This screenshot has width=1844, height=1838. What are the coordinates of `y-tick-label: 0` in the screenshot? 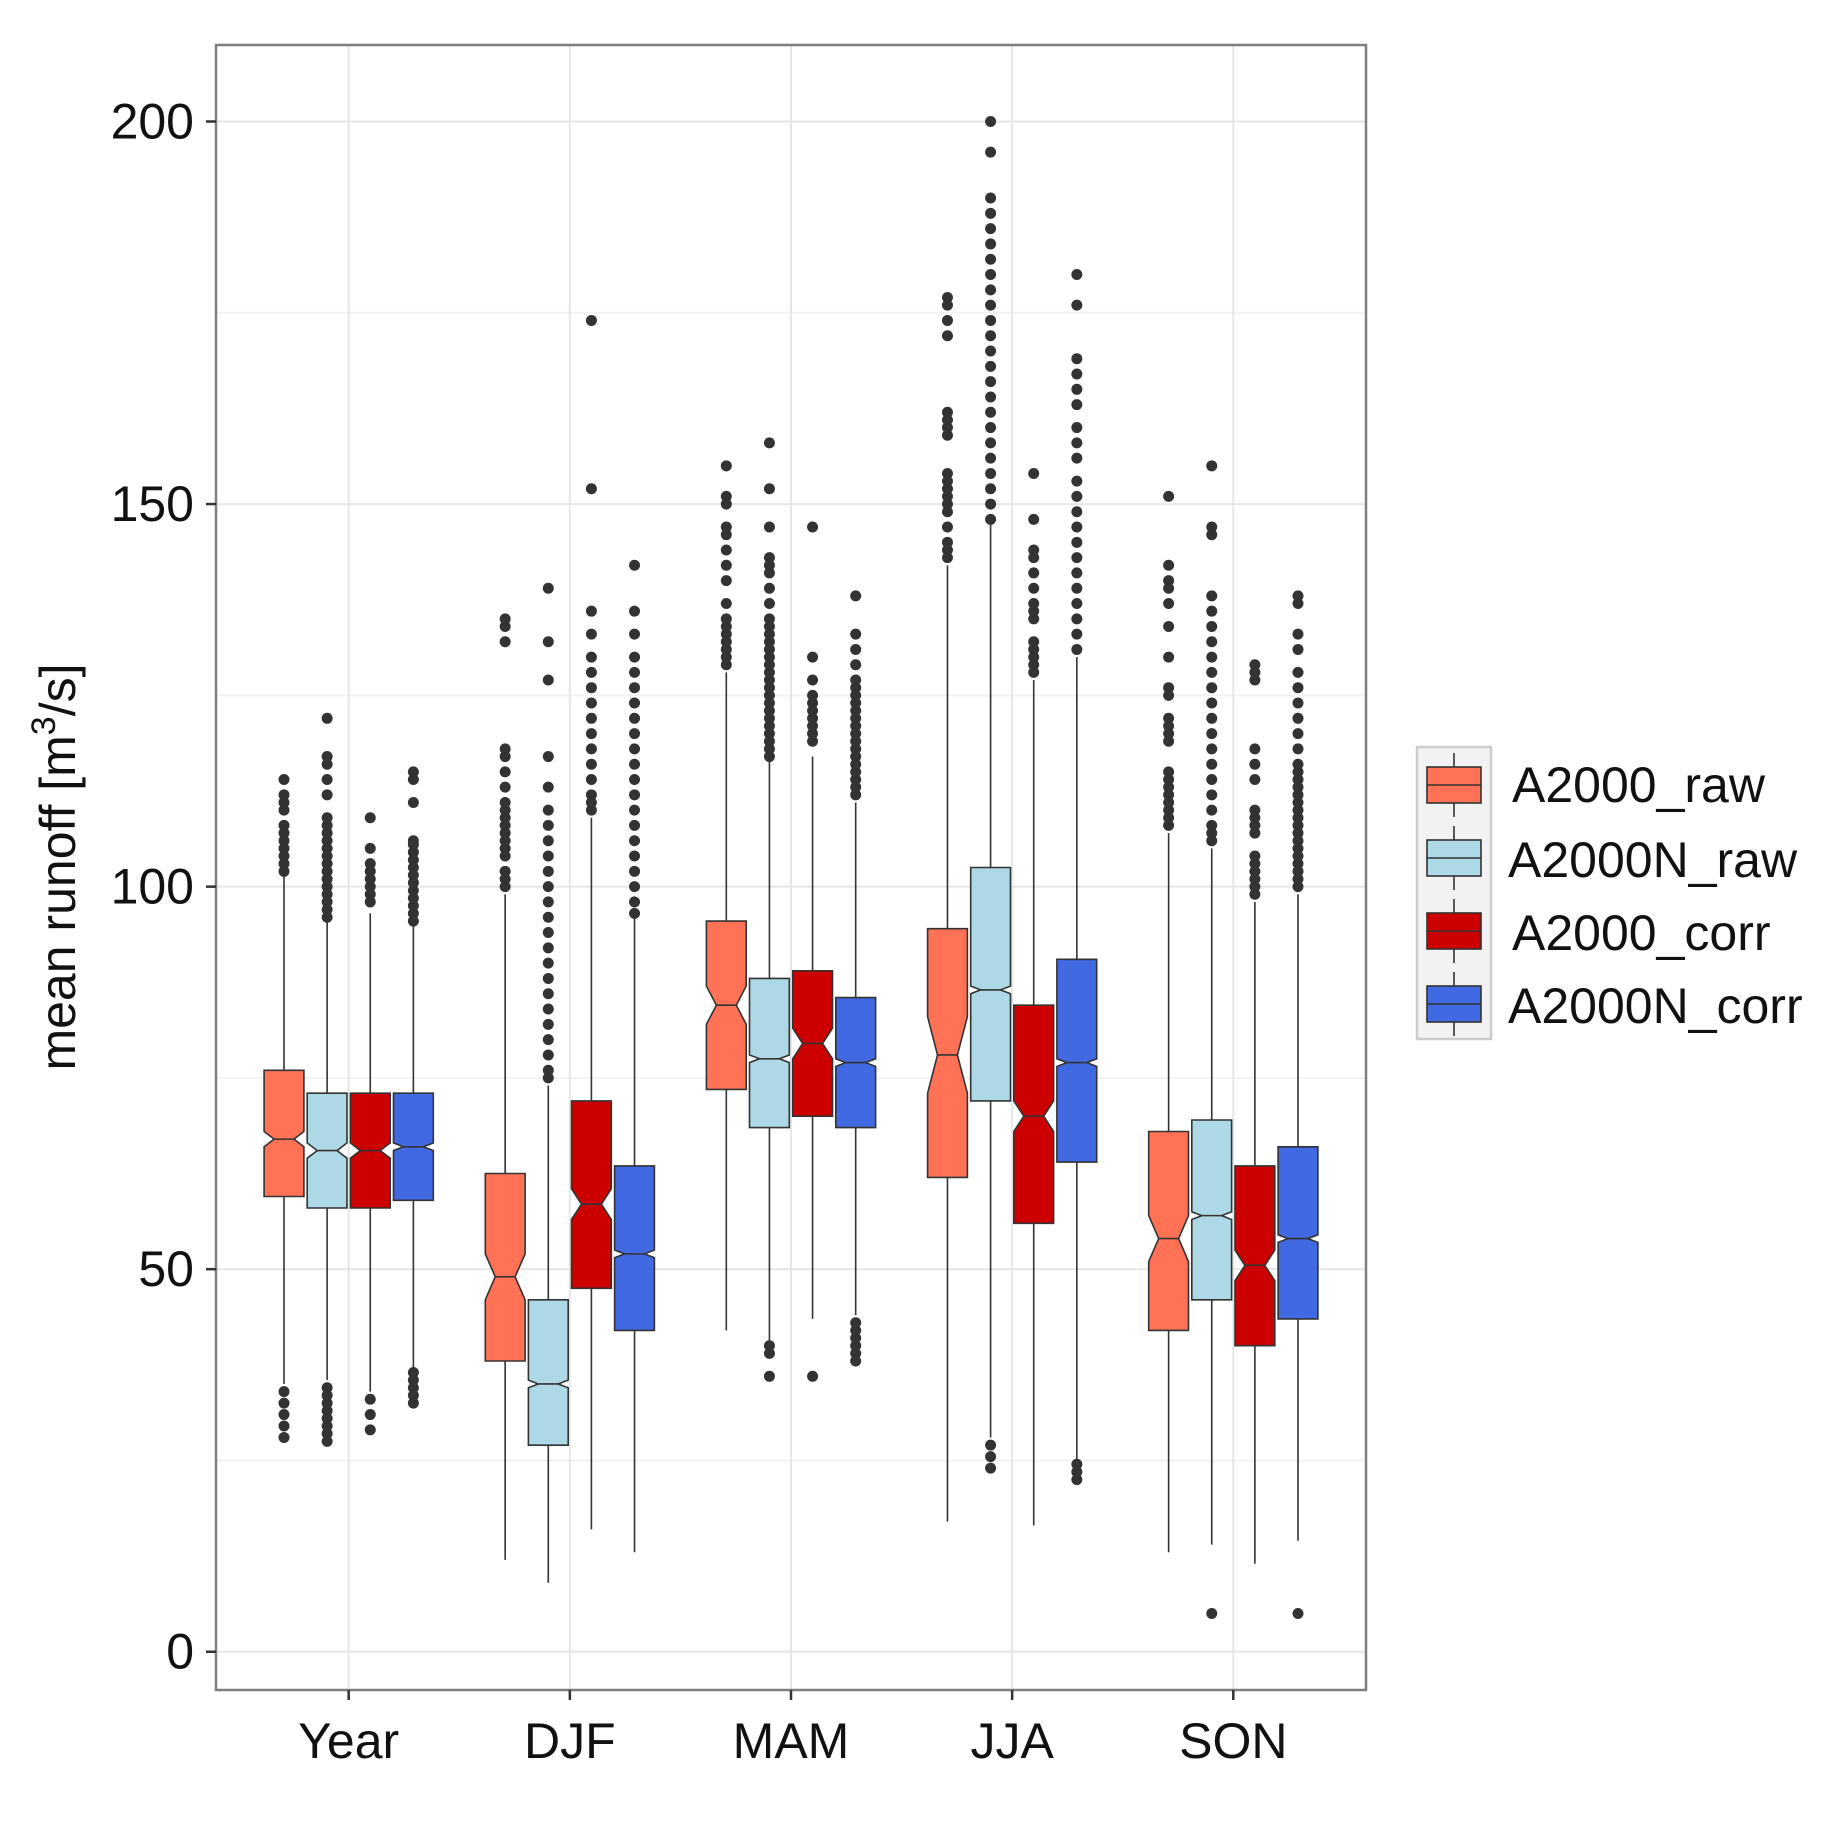 It's located at (180, 1652).